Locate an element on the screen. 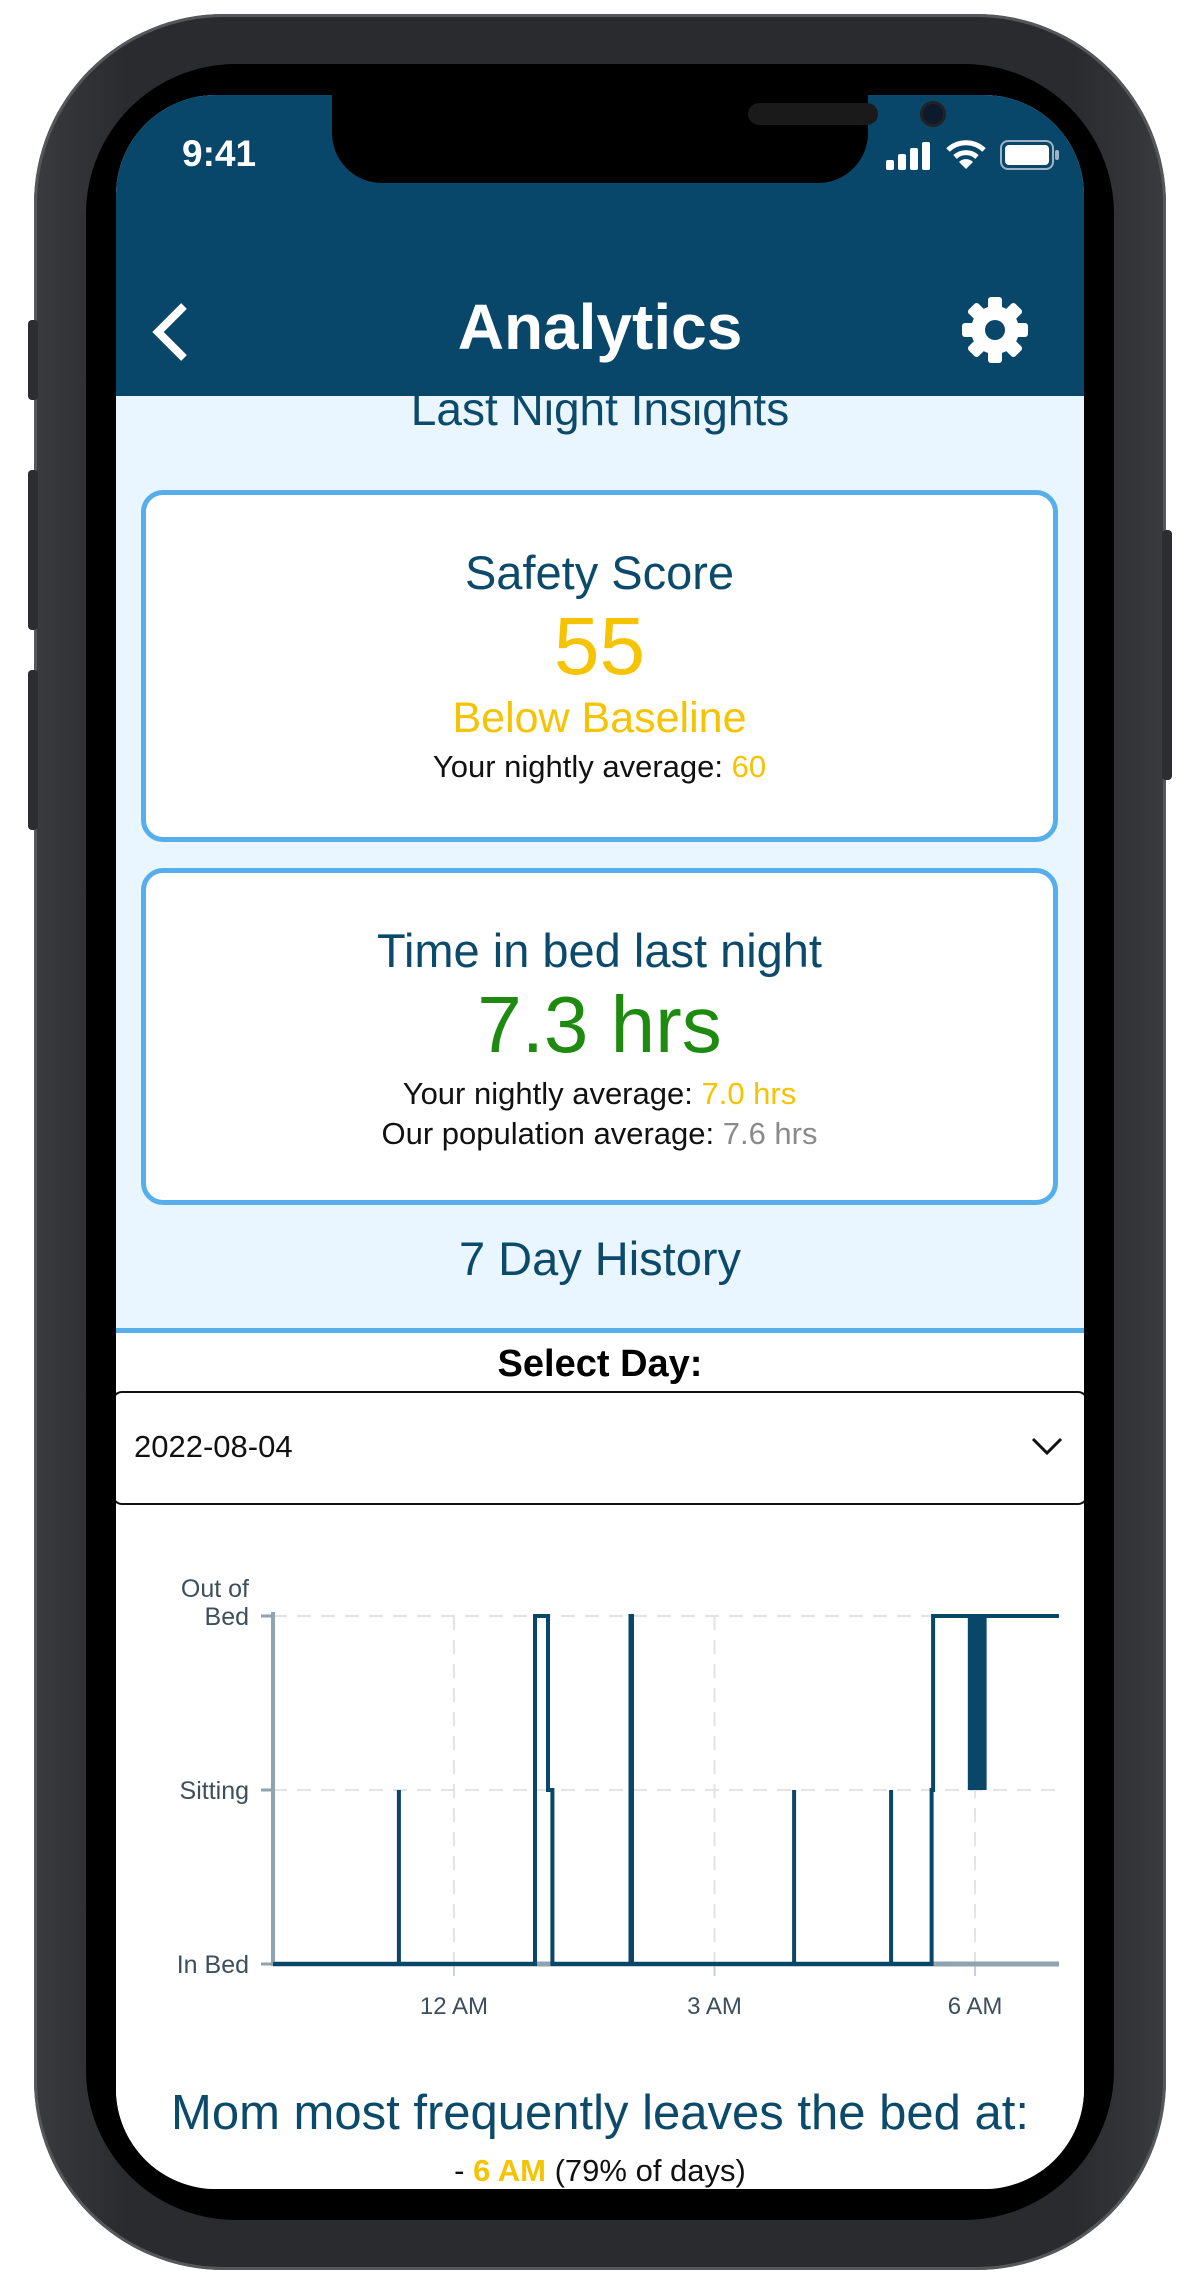 This screenshot has height=2281, width=1200. status-icons is located at coordinates (973, 155).